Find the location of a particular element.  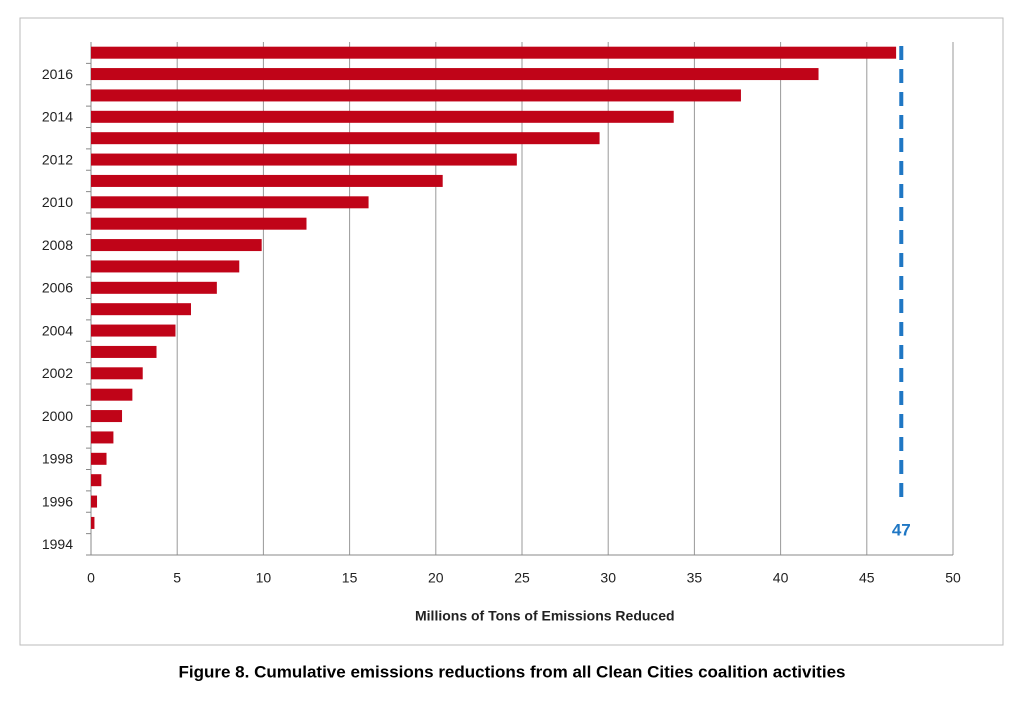

y-tick-label: 1998 is located at coordinates (57, 459).